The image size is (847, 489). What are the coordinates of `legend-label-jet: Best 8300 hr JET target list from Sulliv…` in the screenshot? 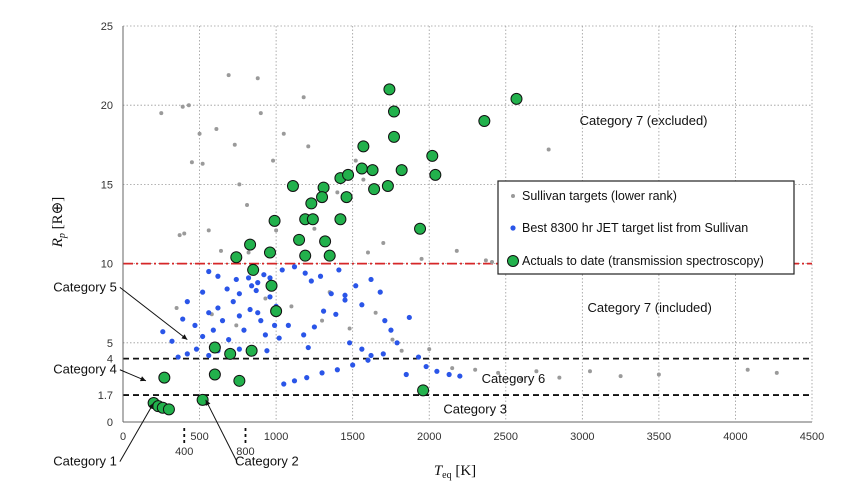 It's located at (635, 228).